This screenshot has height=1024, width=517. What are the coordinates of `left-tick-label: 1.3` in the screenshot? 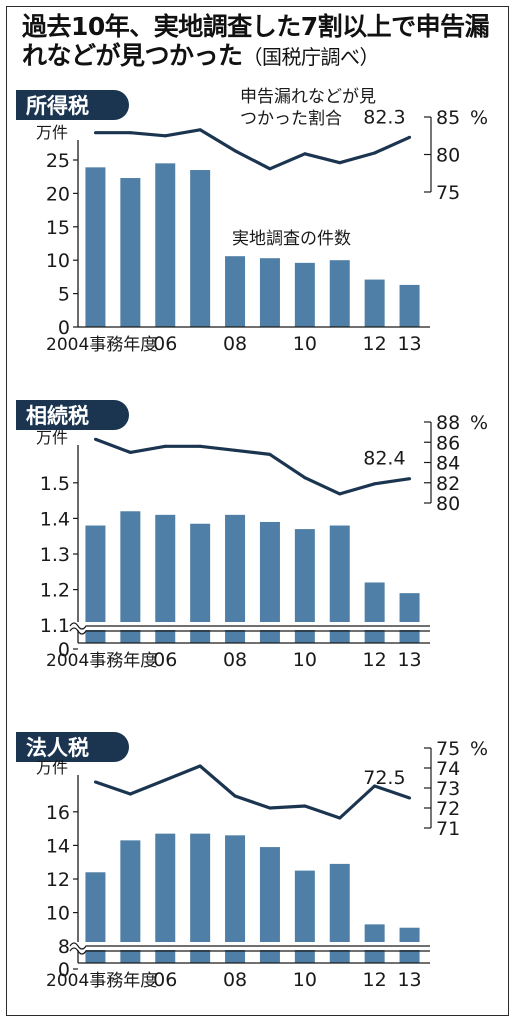 It's located at (55, 555).